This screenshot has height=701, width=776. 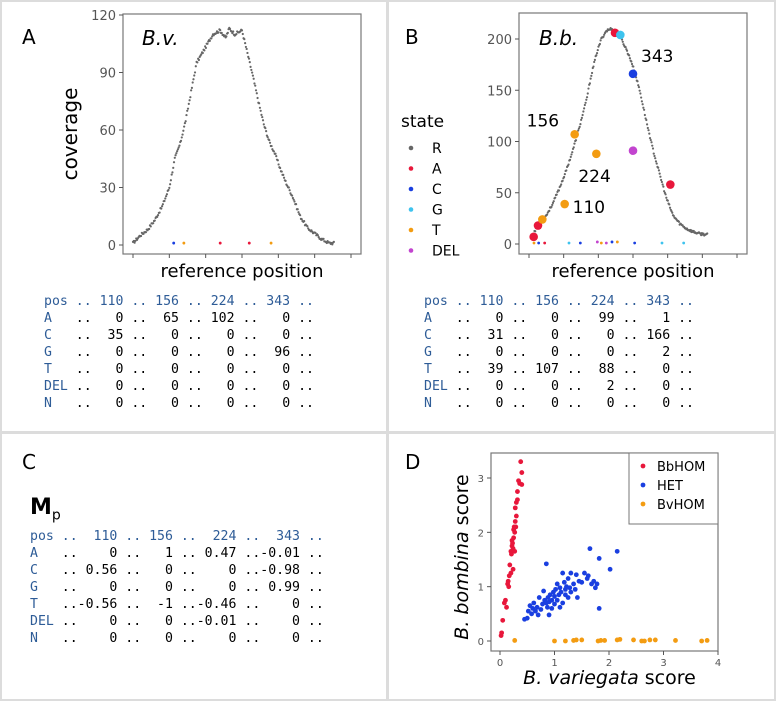 What do you see at coordinates (609, 678) in the screenshot?
I see `x-axis-label: B. variegata score` at bounding box center [609, 678].